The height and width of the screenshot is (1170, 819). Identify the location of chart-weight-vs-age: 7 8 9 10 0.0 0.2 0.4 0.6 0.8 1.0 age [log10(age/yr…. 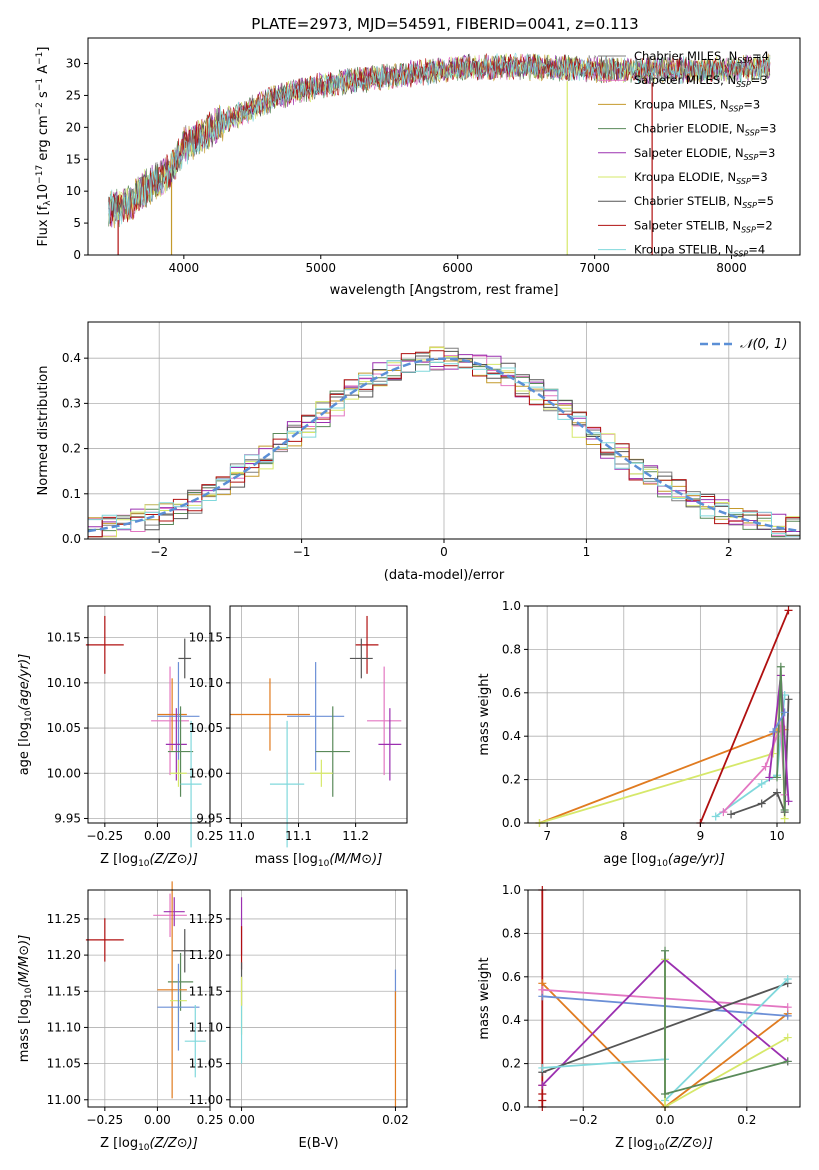
(639, 734).